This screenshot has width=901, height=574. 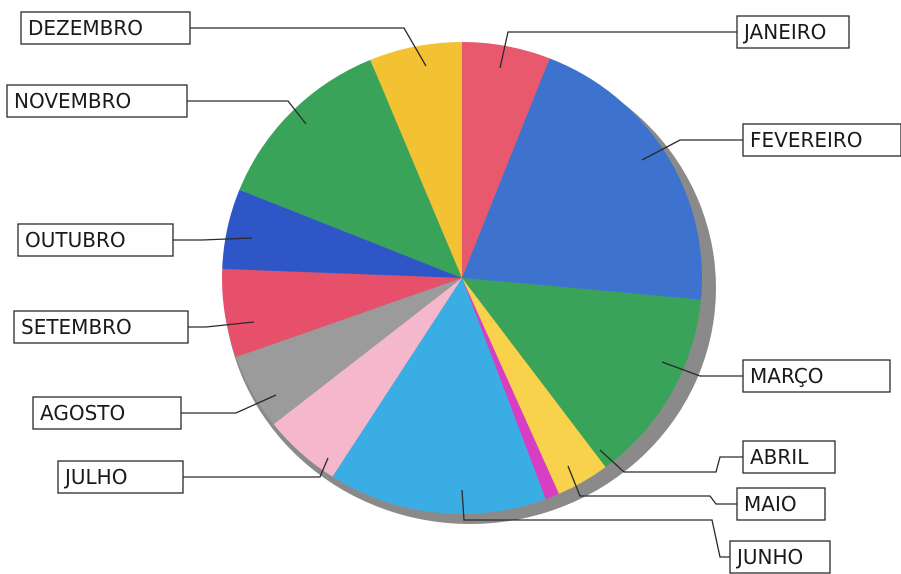 I want to click on leader-line-julho, so click(x=256, y=467).